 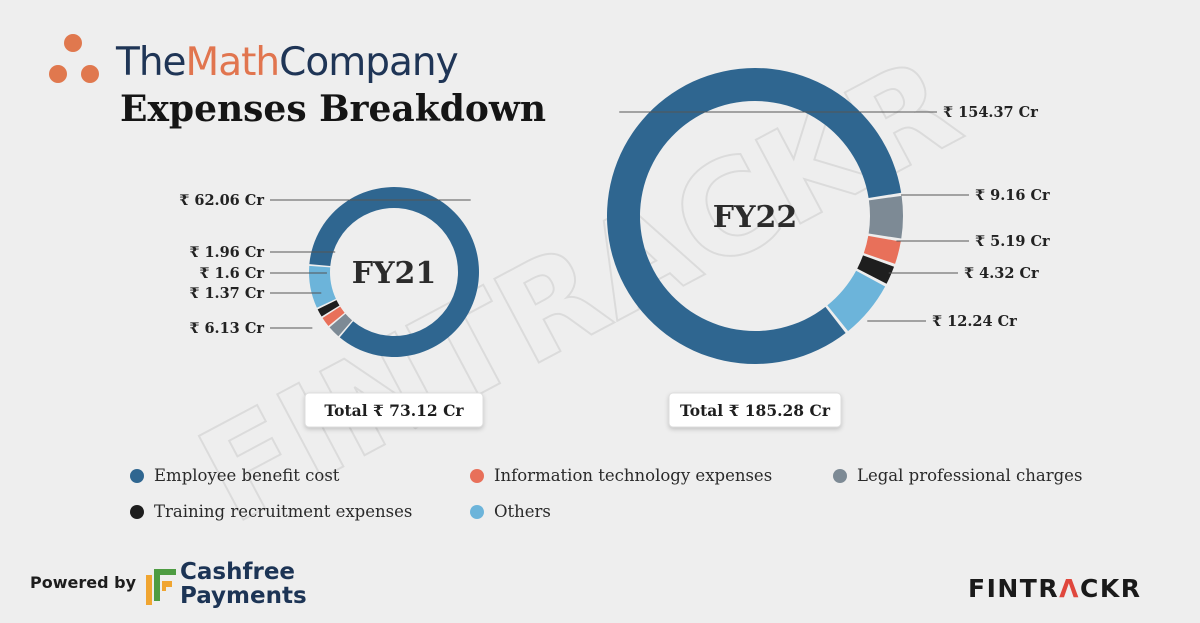 I want to click on data-label: ₹ 1.37 Cr, so click(x=226, y=293).